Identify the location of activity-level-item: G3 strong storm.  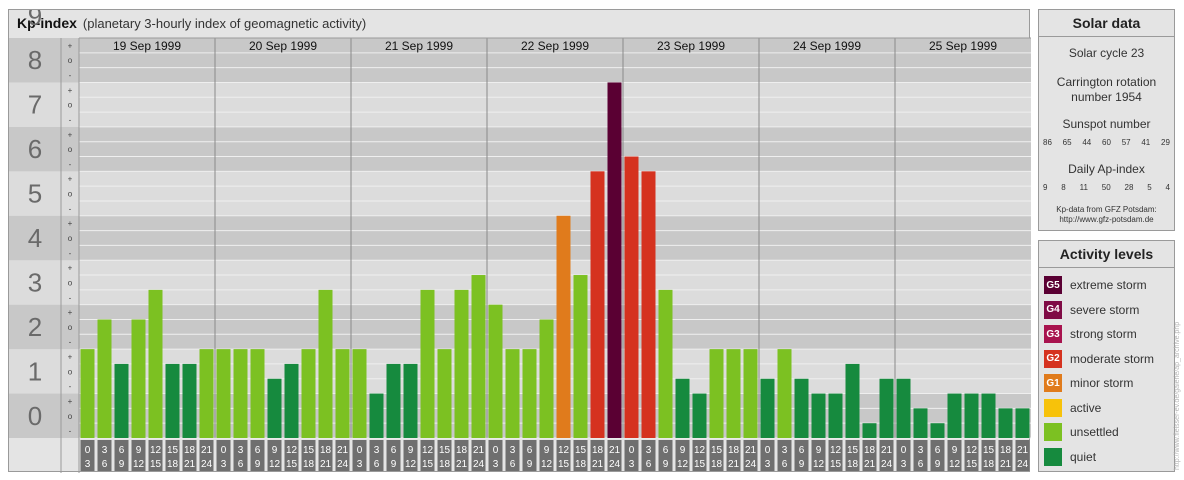
(1108, 334).